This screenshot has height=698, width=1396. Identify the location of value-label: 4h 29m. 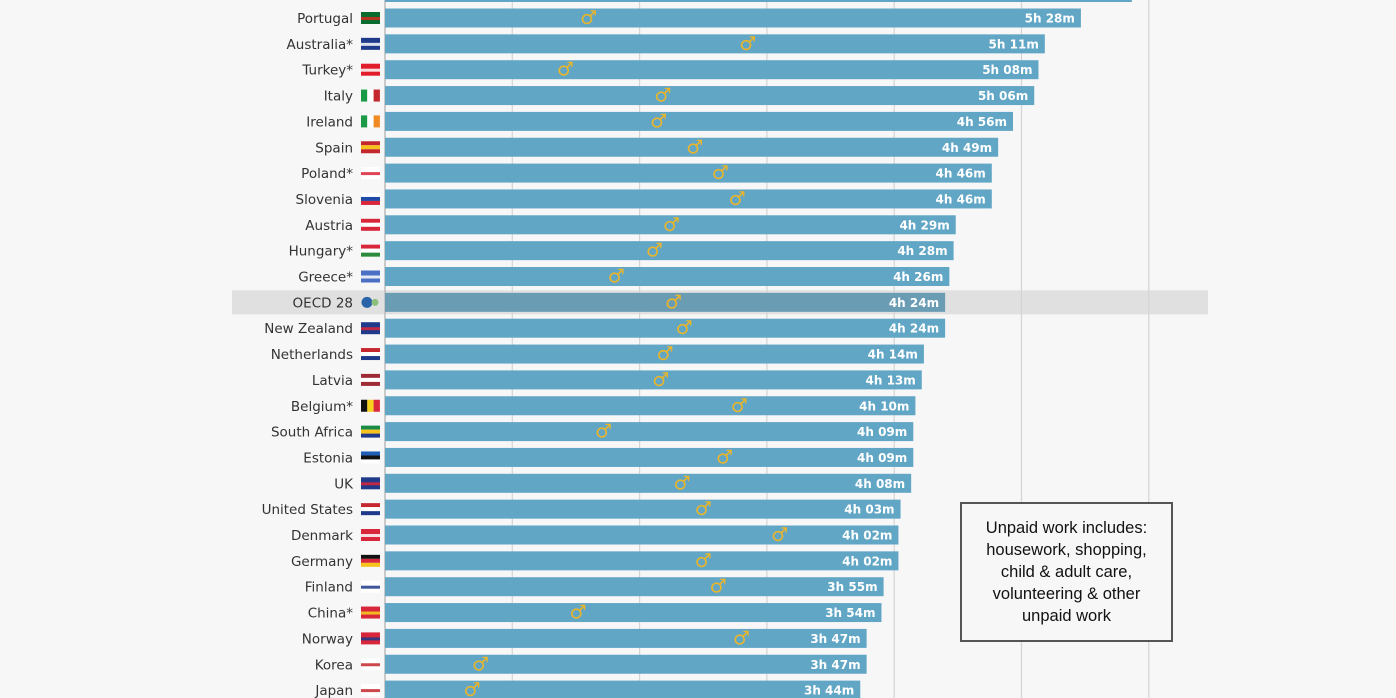
(924, 225).